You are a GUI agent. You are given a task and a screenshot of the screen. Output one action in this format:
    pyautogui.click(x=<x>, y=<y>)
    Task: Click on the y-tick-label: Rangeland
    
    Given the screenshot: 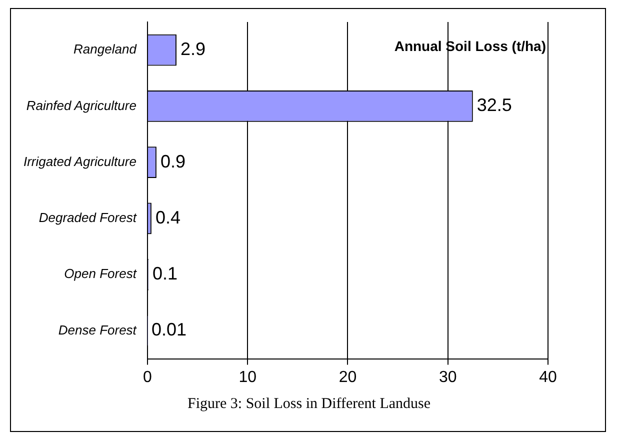 What is the action you would take?
    pyautogui.click(x=106, y=49)
    